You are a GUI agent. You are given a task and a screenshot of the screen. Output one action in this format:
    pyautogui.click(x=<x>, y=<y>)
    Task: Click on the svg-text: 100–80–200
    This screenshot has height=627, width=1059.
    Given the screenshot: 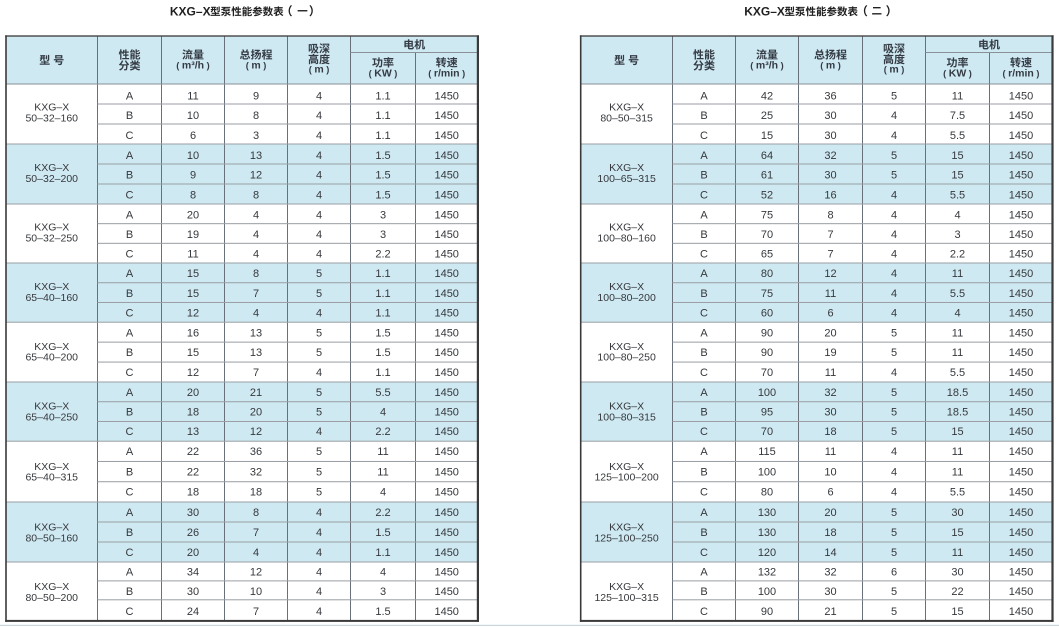 What is the action you would take?
    pyautogui.click(x=626, y=298)
    